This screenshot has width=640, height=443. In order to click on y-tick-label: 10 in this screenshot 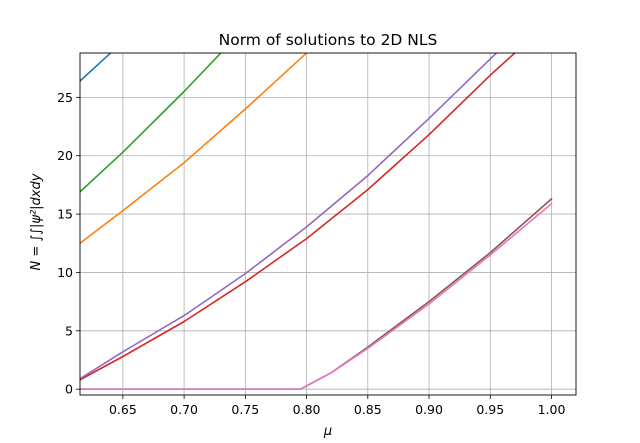, I will do `click(65, 272)`.